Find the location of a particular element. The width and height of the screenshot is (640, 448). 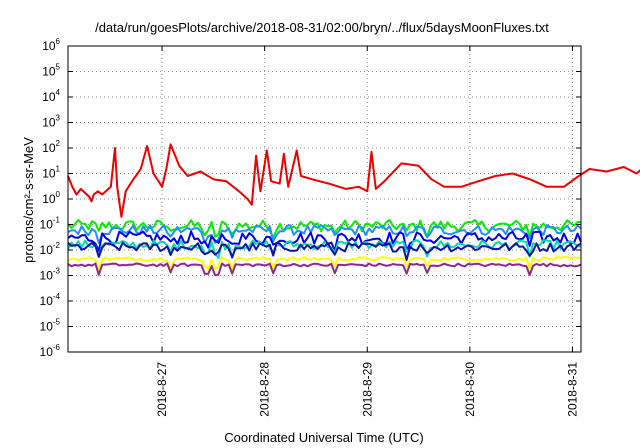

y-tick-label: 10⁰ is located at coordinates (51, 198).